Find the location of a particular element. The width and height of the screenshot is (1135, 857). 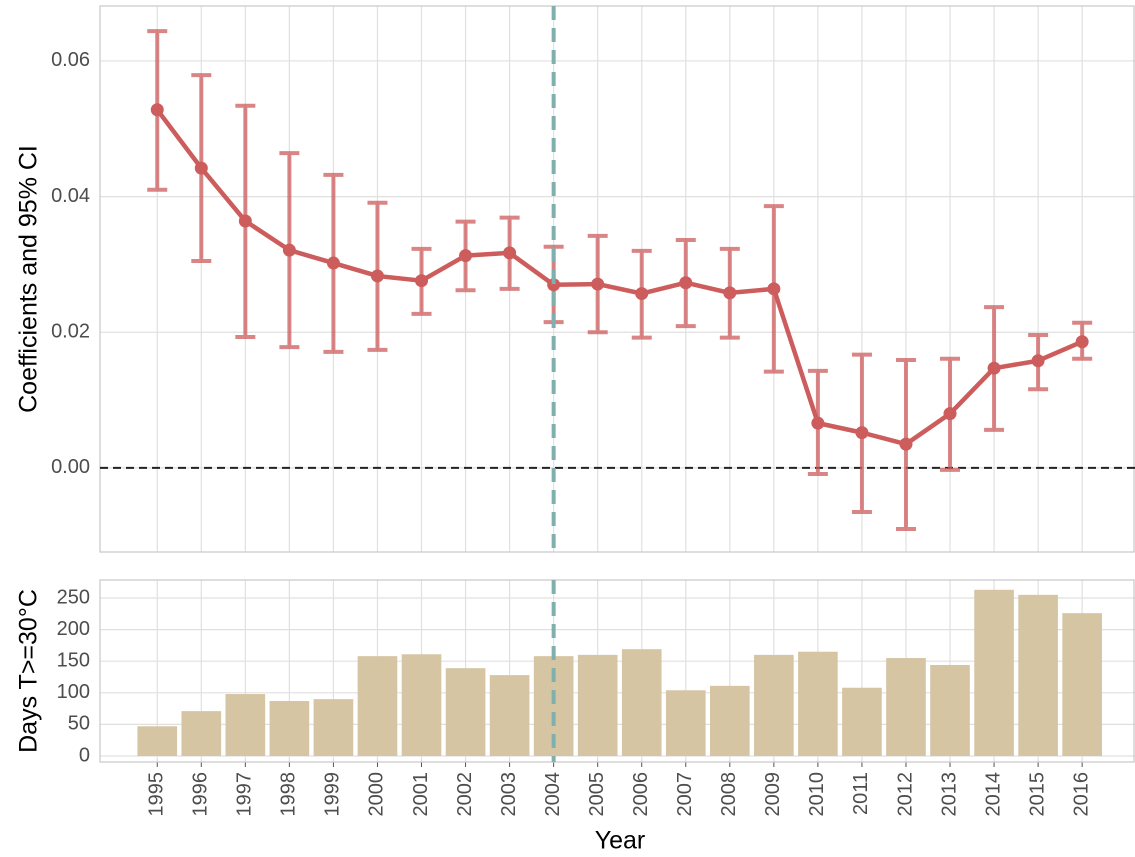

x-tick-label: 1997 is located at coordinates (245, 794).